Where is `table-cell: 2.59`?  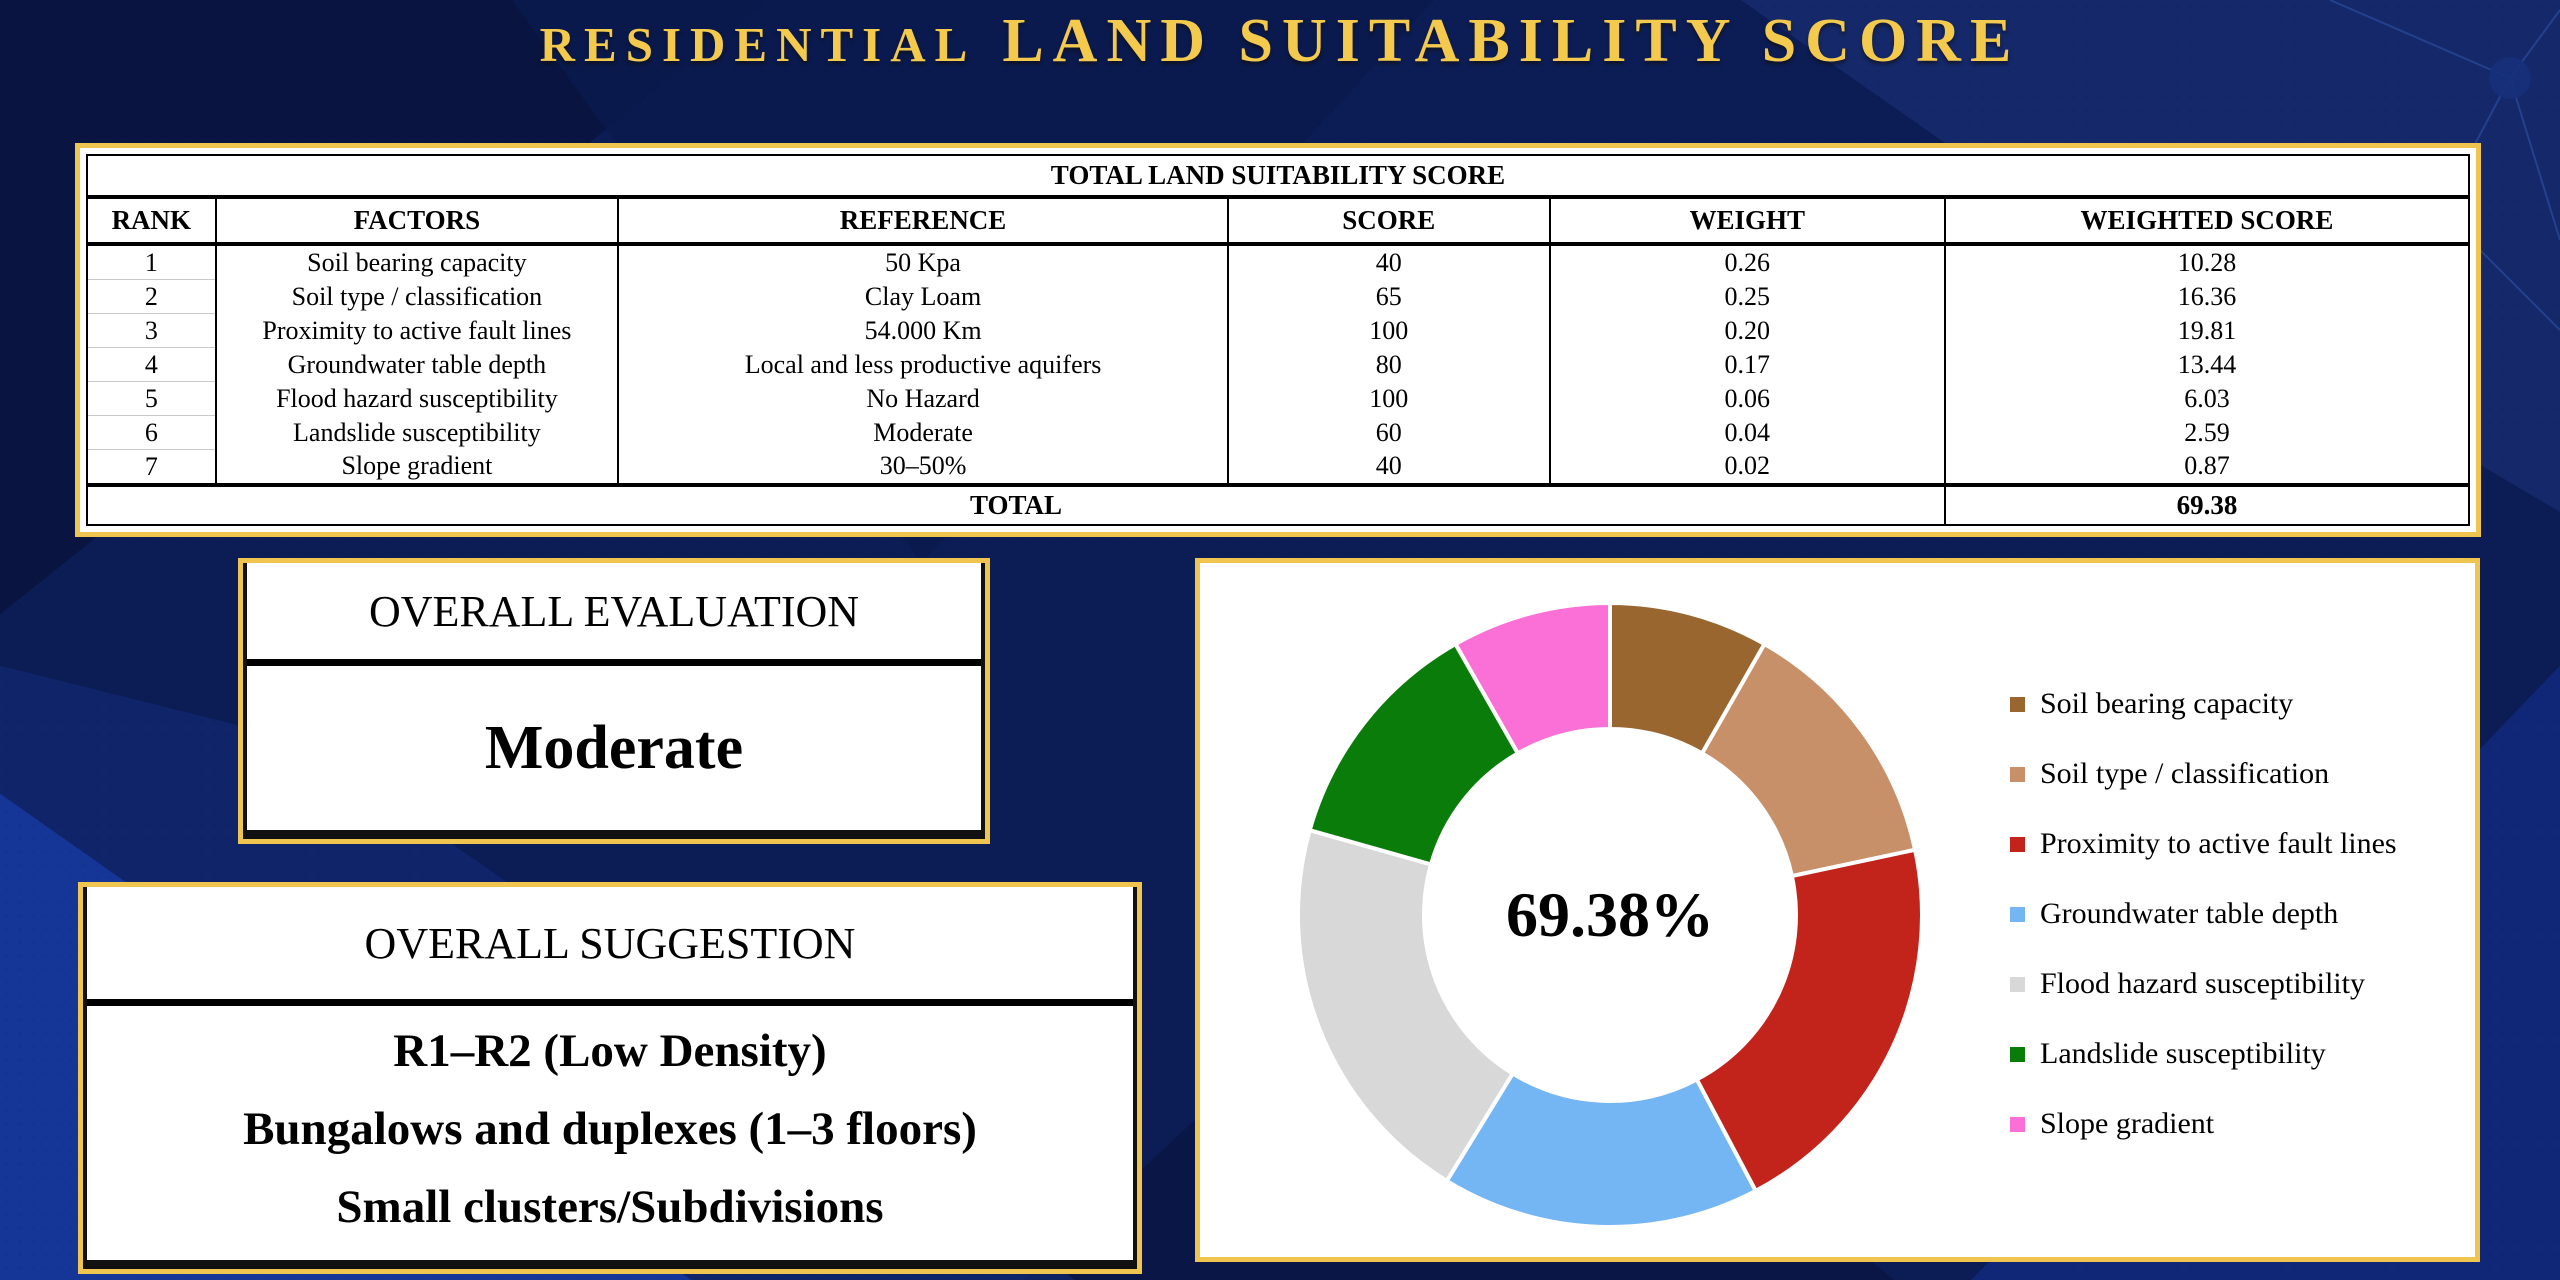
table-cell: 2.59 is located at coordinates (2206, 432).